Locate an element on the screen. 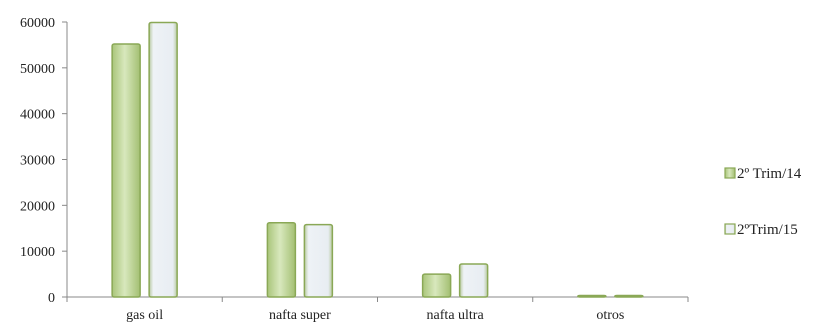 This screenshot has width=819, height=327. y-tick-label: 20000 is located at coordinates (37, 206).